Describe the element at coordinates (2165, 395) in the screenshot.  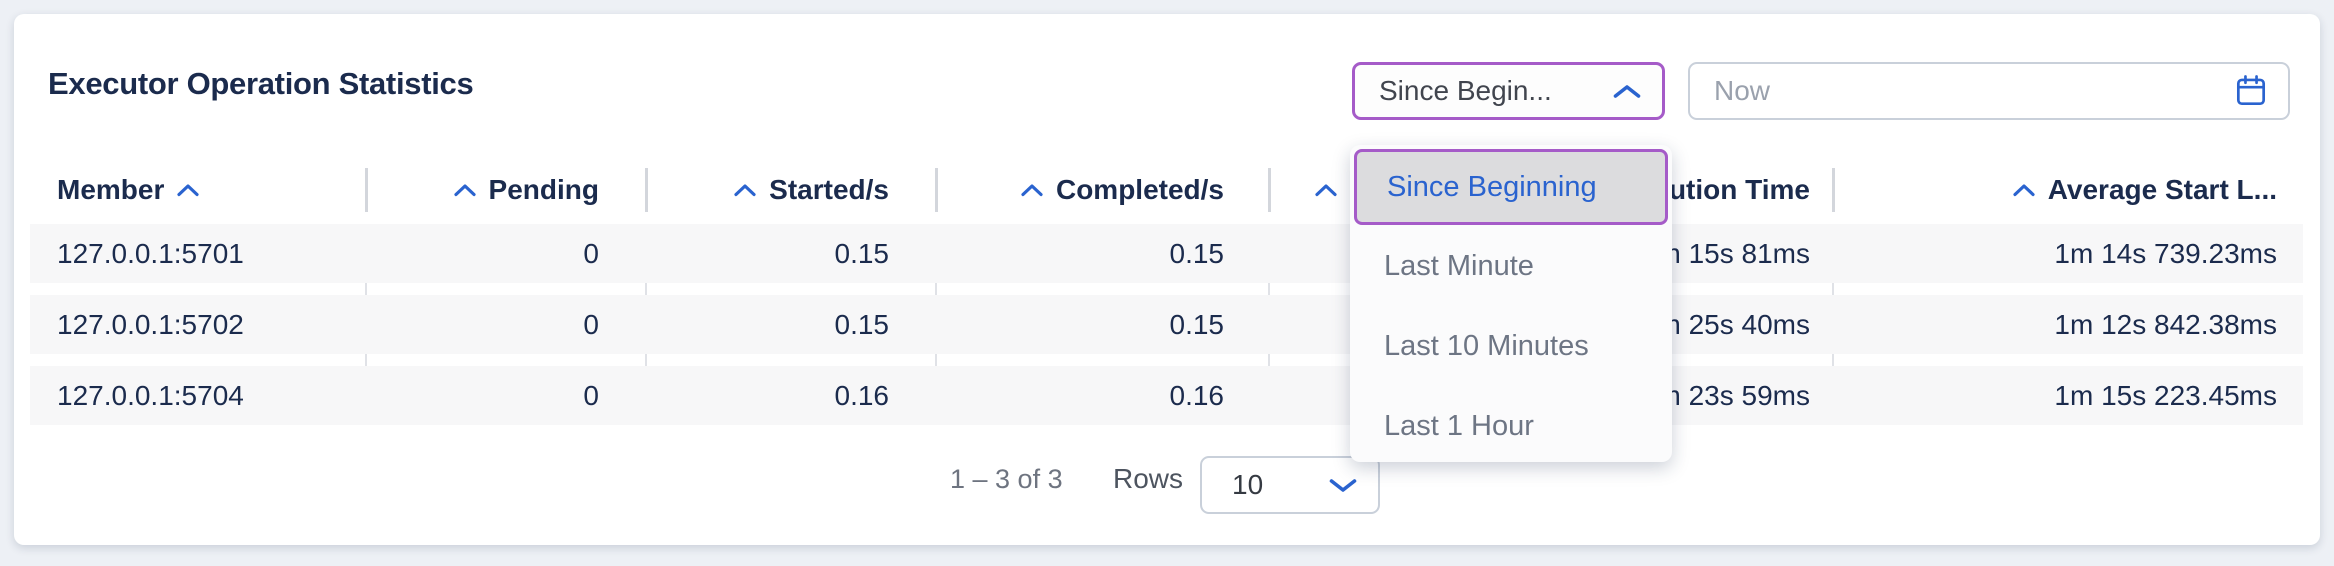
I see `cell-average-start-latency: 1m 15s 223.45ms` at that location.